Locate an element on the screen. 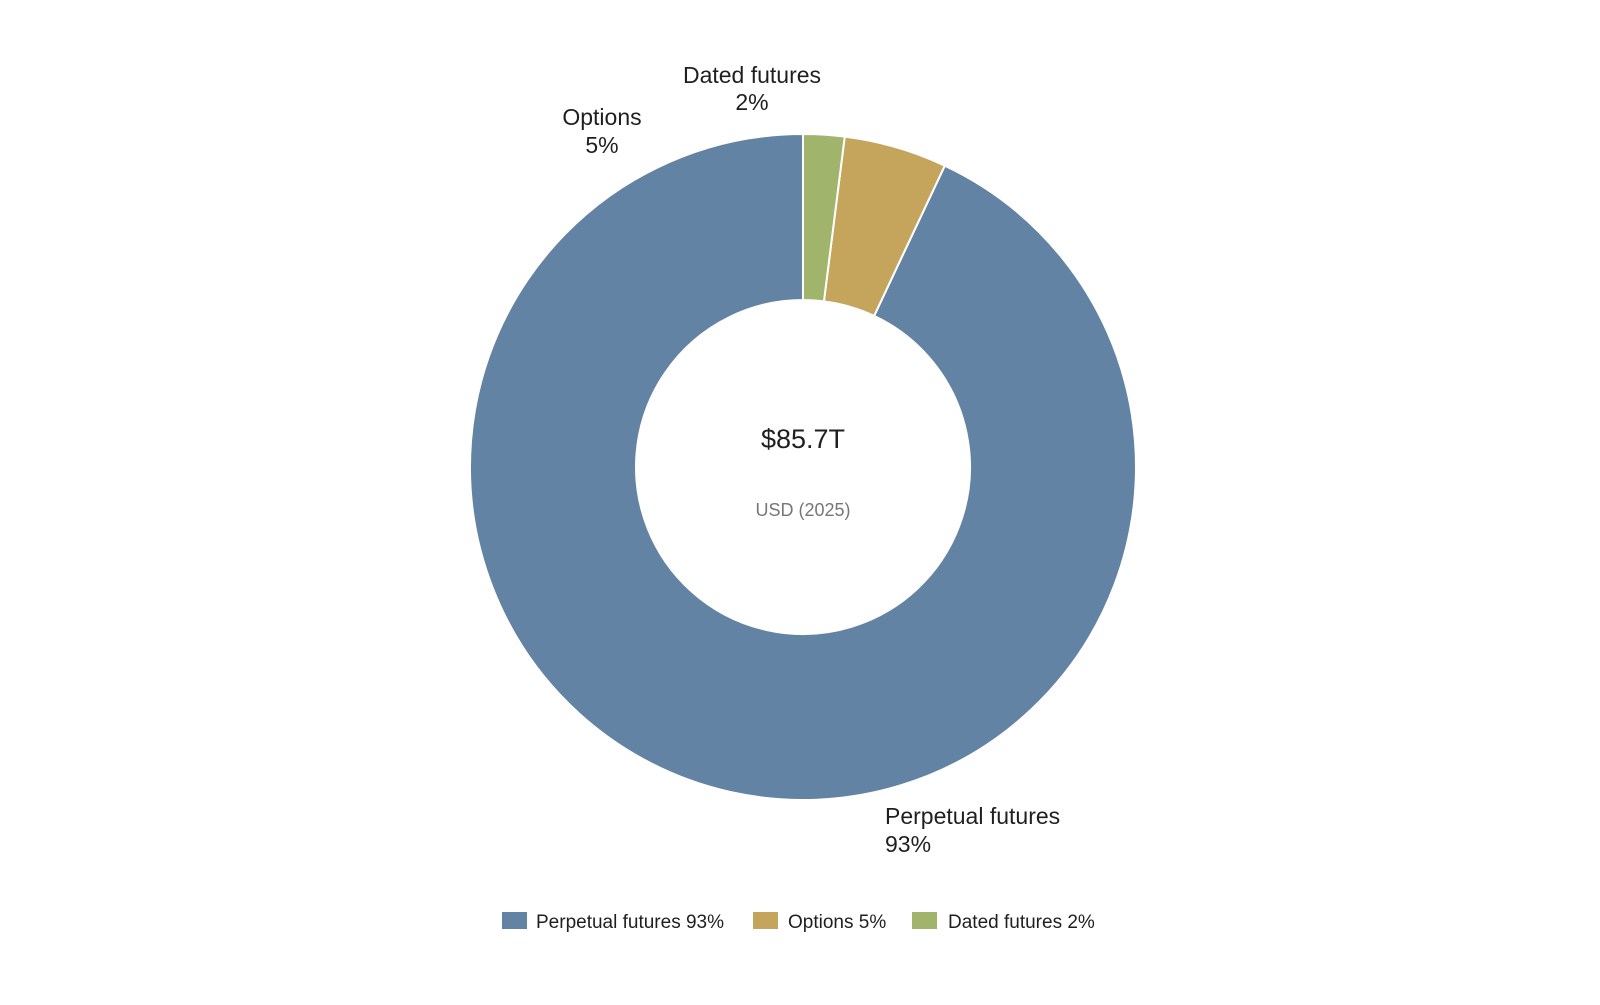 The width and height of the screenshot is (1600, 1005). legend-swatch-dated-futures is located at coordinates (924, 920).